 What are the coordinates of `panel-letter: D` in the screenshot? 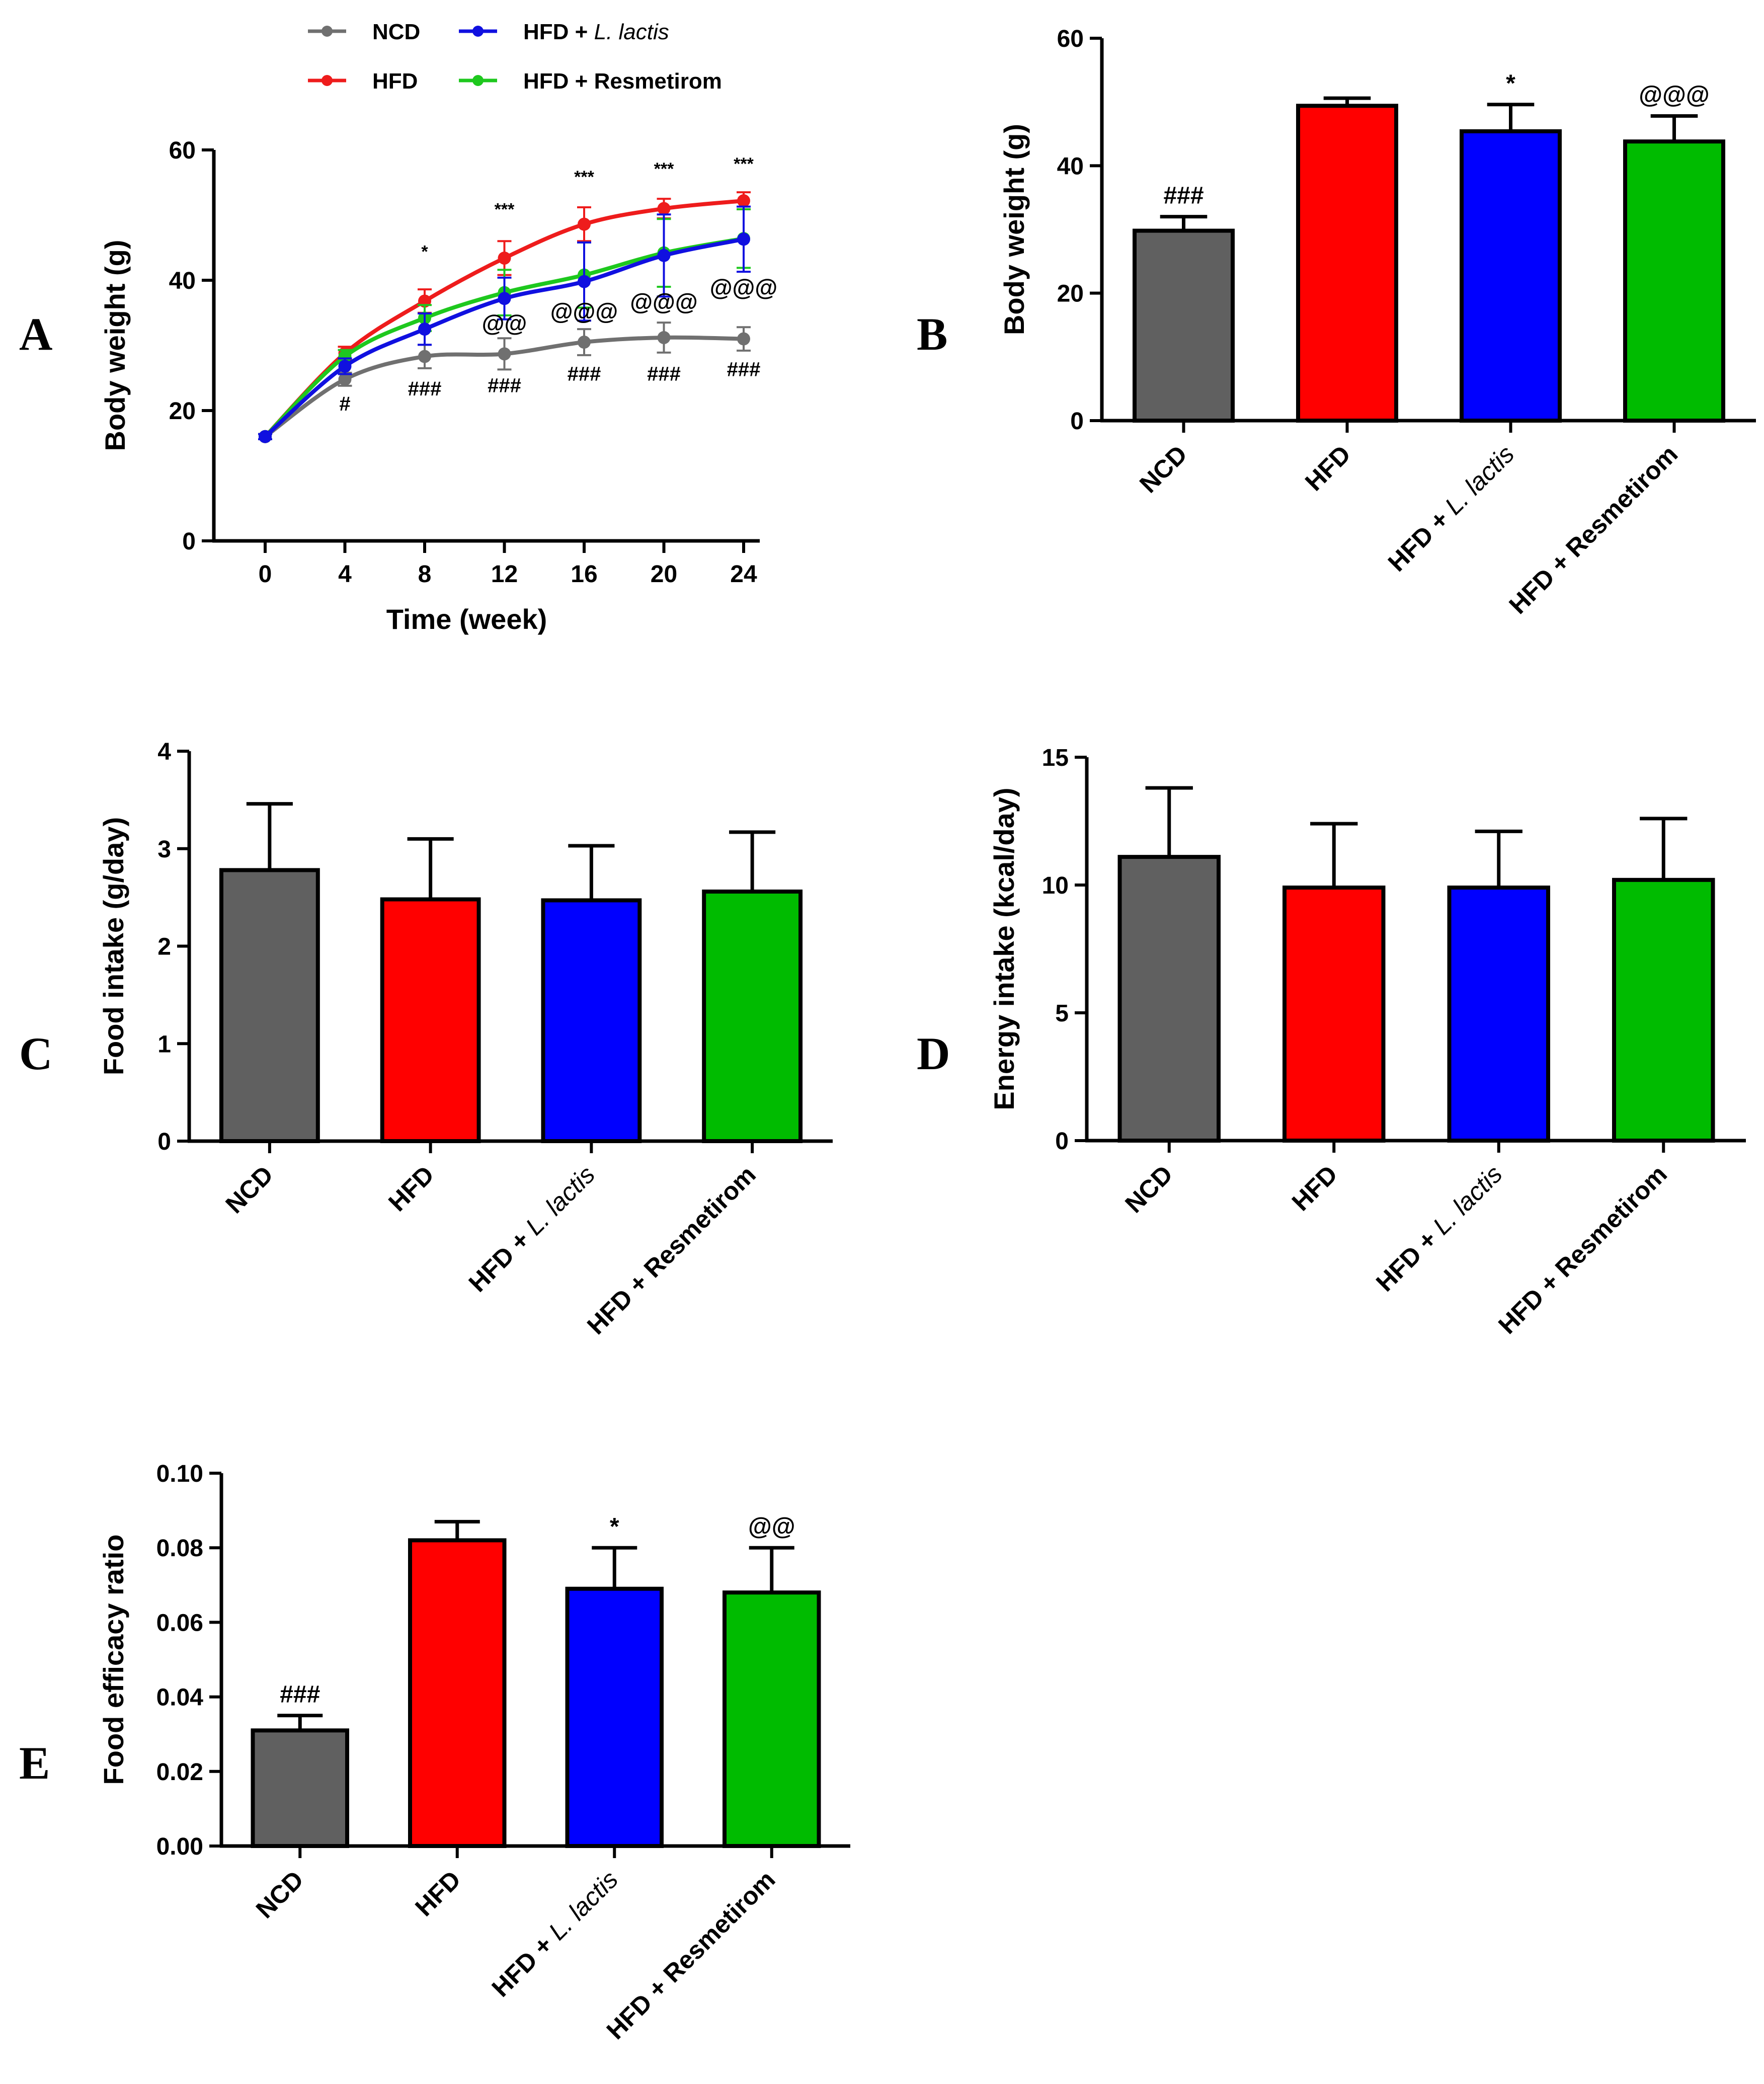 It's located at (933, 1053).